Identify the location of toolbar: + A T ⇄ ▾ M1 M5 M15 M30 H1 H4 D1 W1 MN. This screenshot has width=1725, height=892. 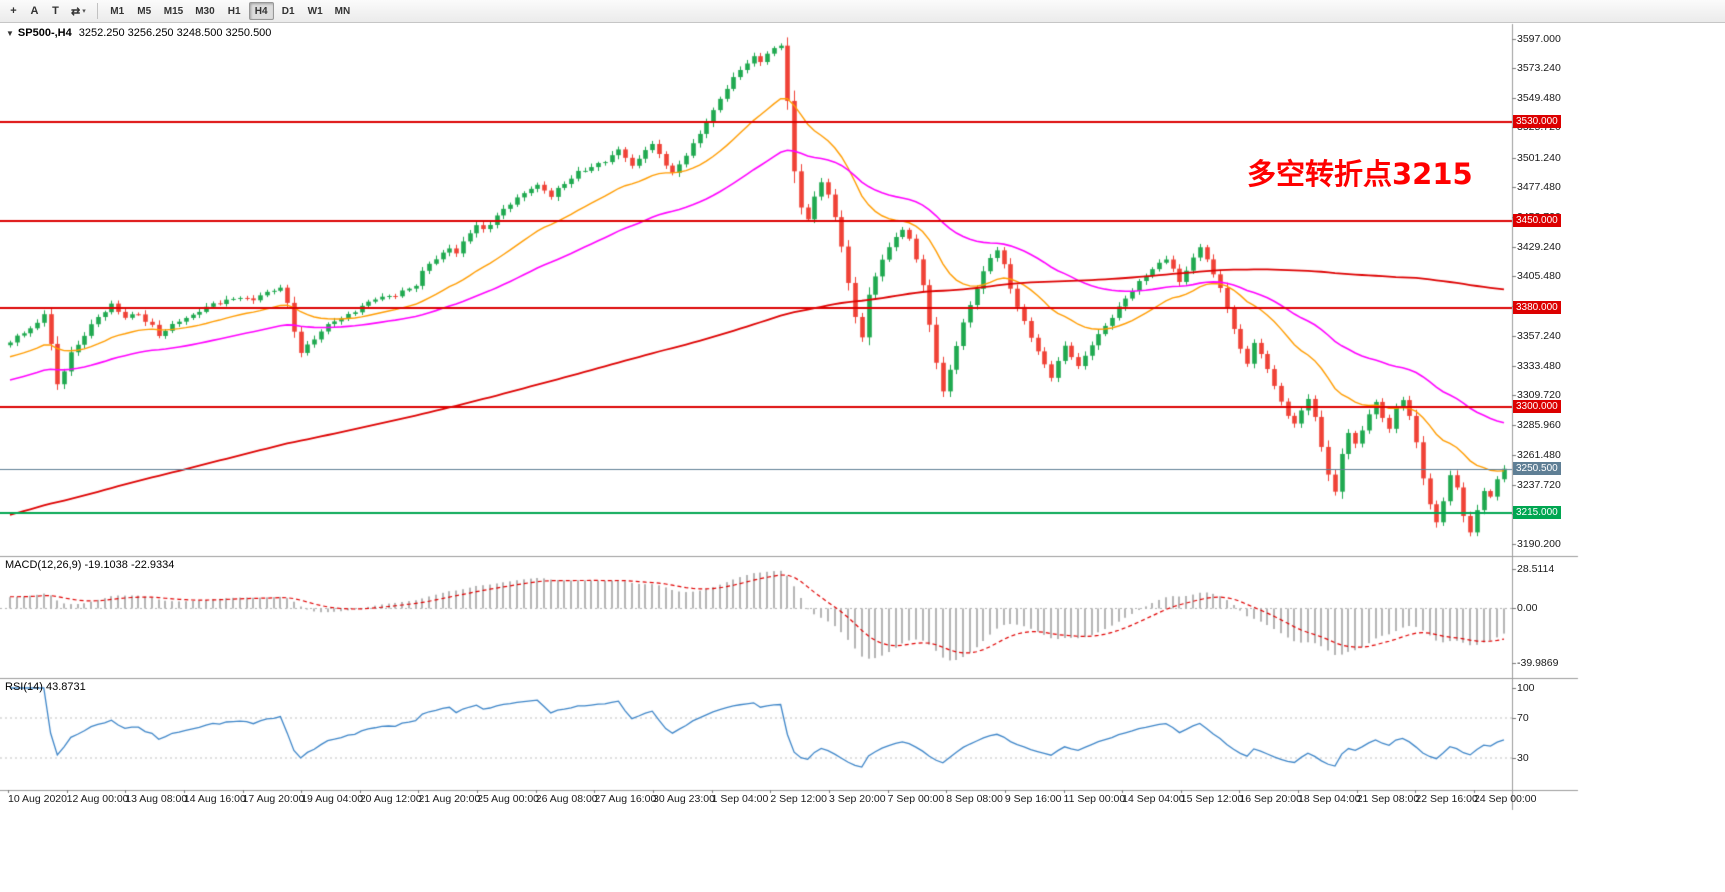
(862, 11).